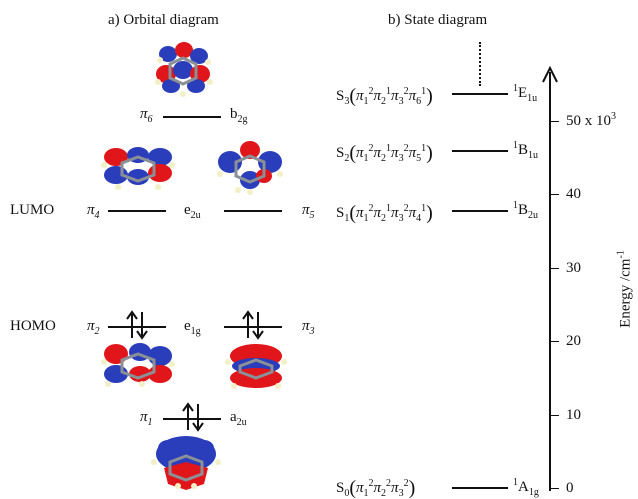  I want to click on axis-tick-label: 10, so click(573, 414).